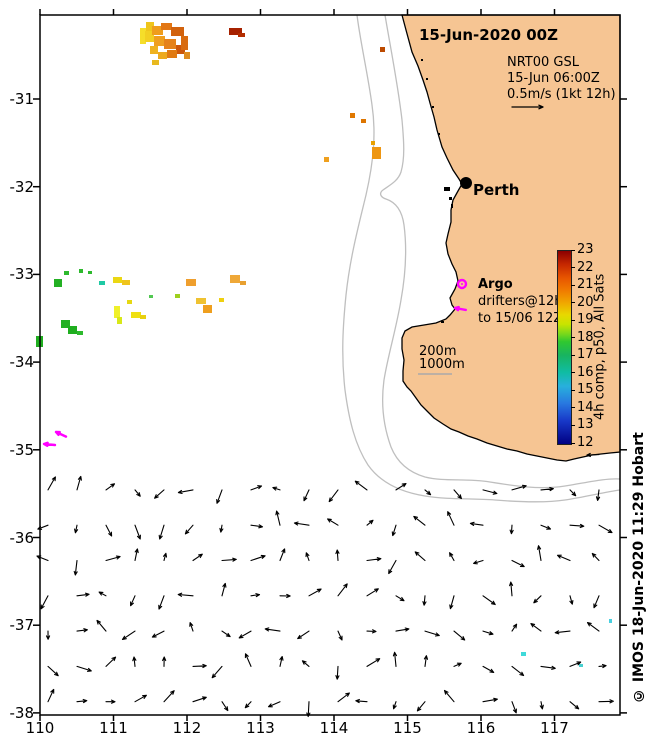  I want to click on drifters-caption: drifters@12h to 15/06 12Z, so click(520, 310).